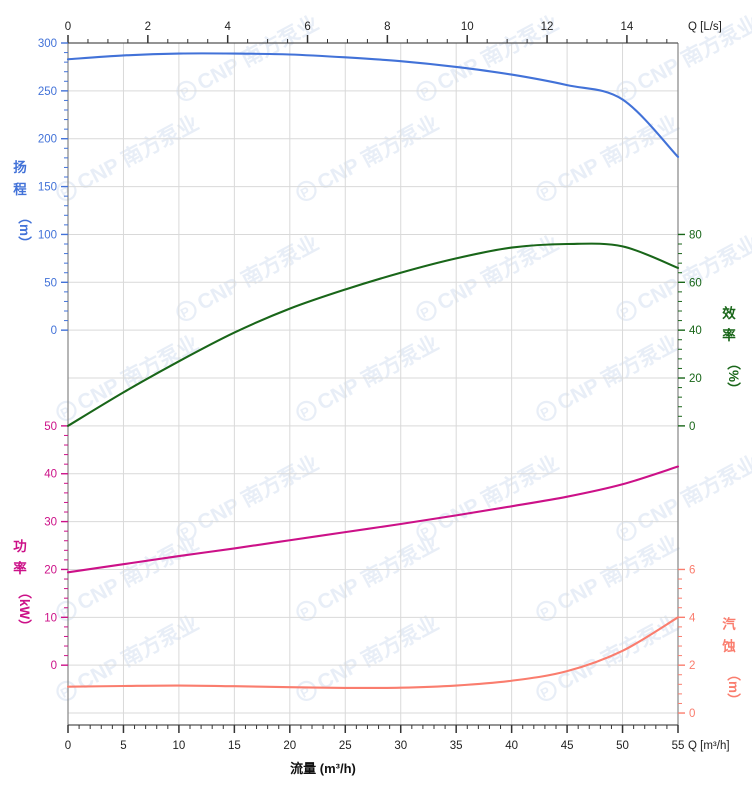  I want to click on axis-title-efficiency: 效, so click(729, 313).